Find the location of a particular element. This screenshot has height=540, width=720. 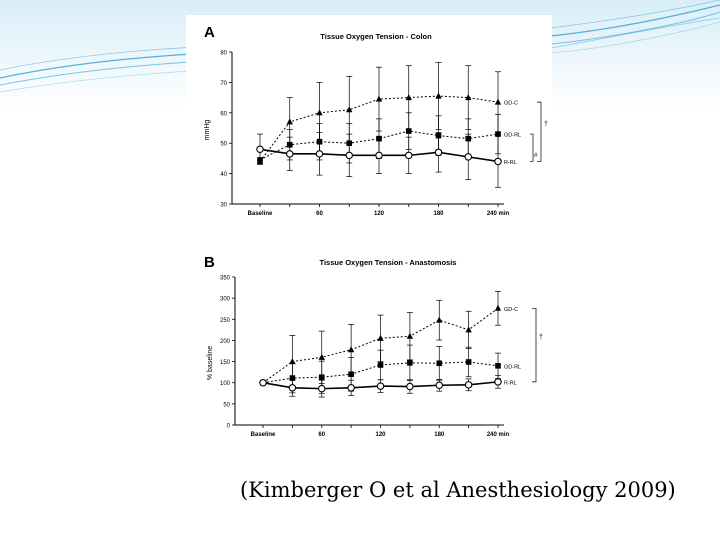

y-tick-label: 150 is located at coordinates (225, 363).